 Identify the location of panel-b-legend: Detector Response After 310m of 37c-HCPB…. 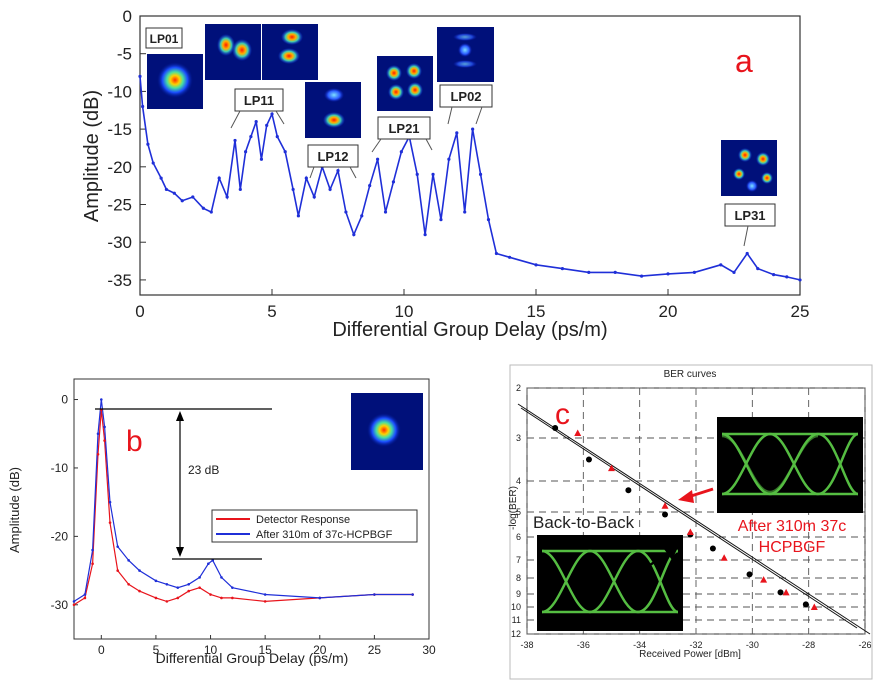
(314, 526).